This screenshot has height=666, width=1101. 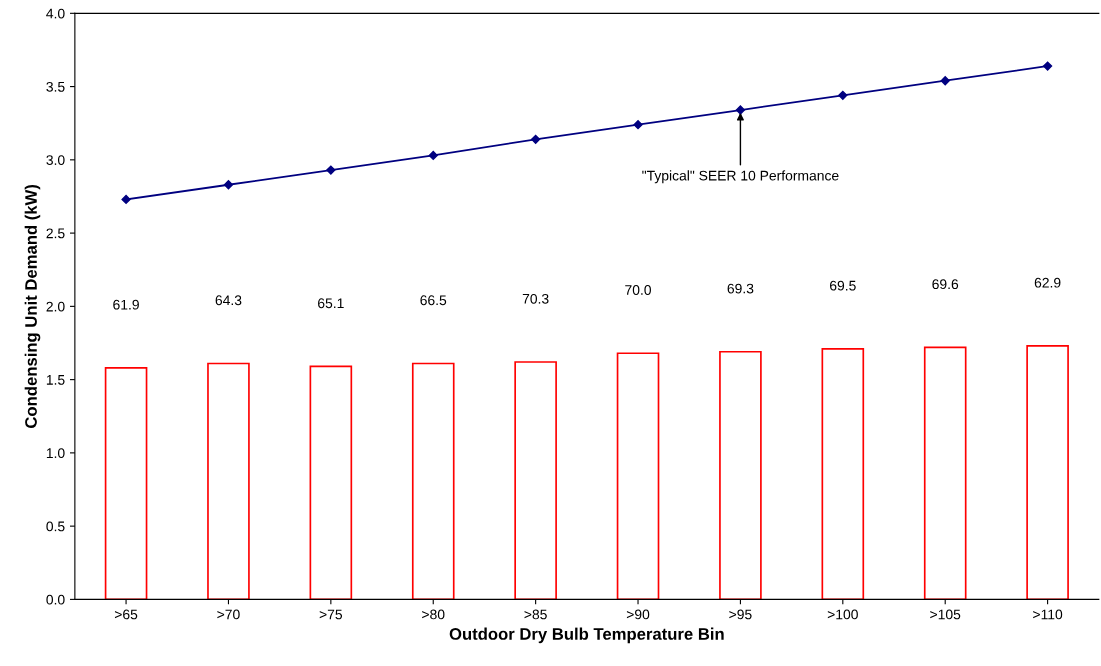 I want to click on x-axis-title: Outdoor Dry Bulb Temperature Bin, so click(x=586, y=635).